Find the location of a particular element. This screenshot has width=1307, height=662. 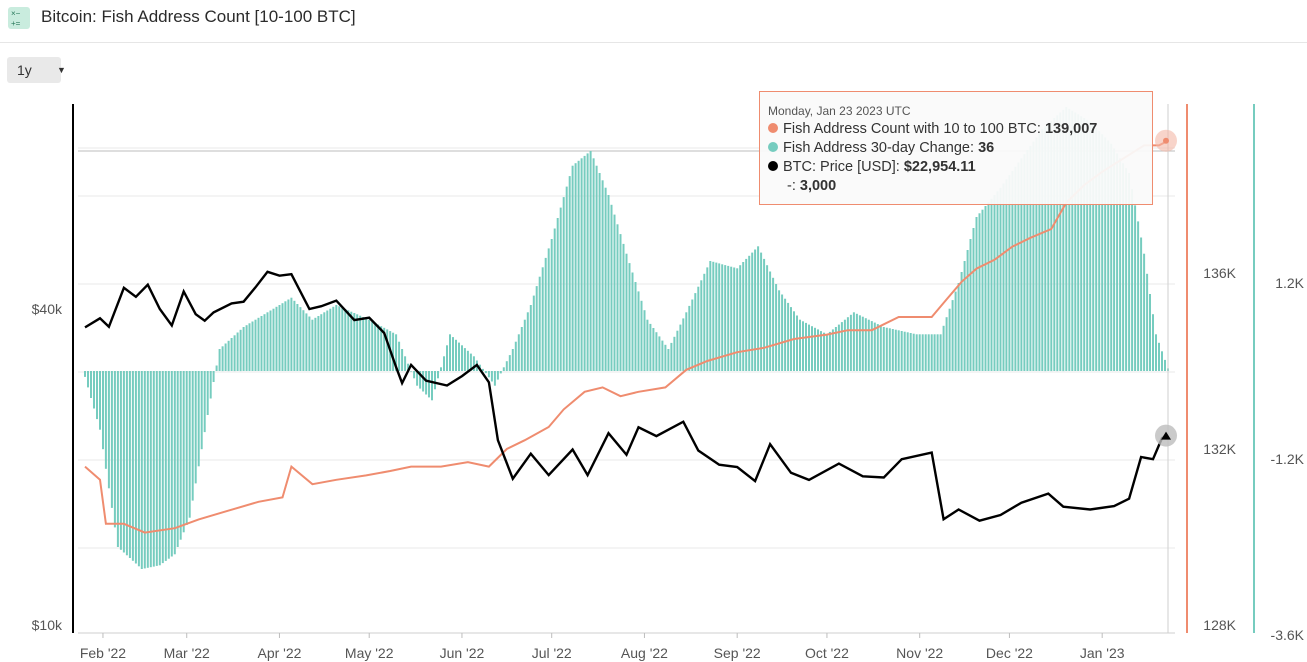

time-range-dropdown: 1y ▼ is located at coordinates (36, 70).